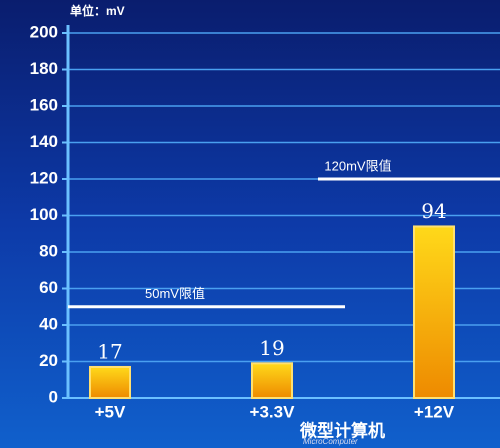  Describe the element at coordinates (44, 104) in the screenshot. I see `y-tick-label: 160` at that location.